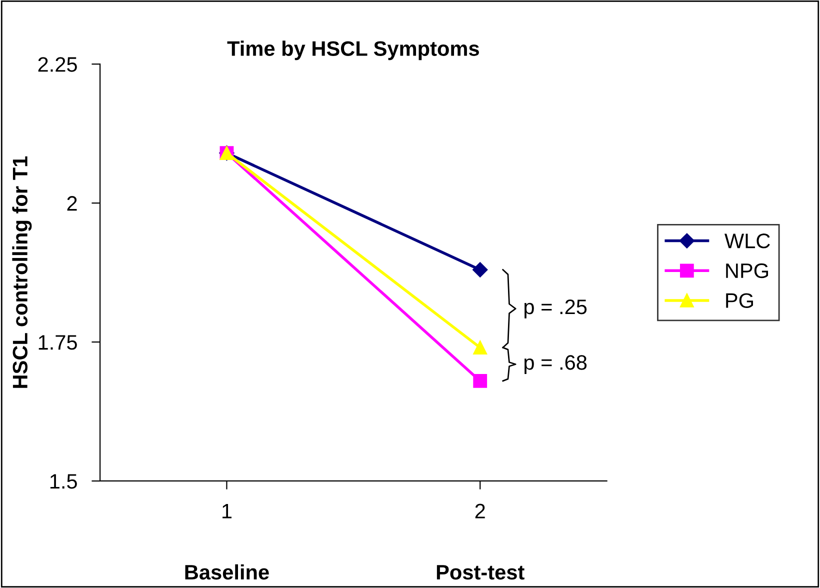 The image size is (820, 588). Describe the element at coordinates (63, 481) in the screenshot. I see `y-tick-label: 1.5` at that location.